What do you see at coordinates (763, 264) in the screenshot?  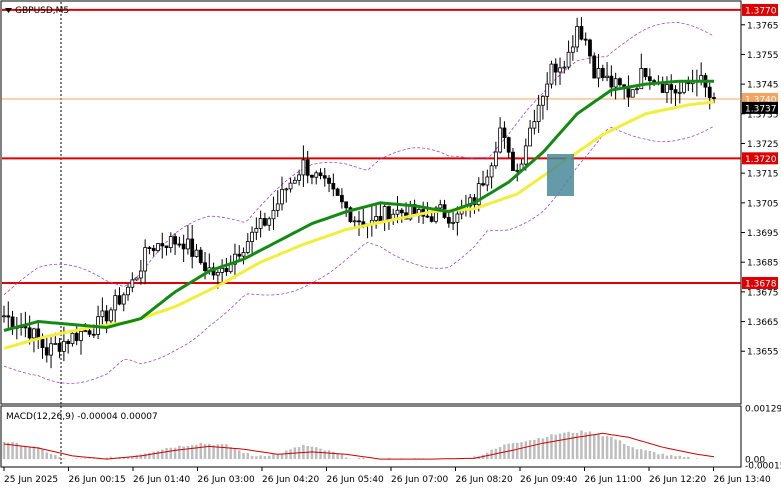 I see `y-tick-label: 1.3685` at bounding box center [763, 264].